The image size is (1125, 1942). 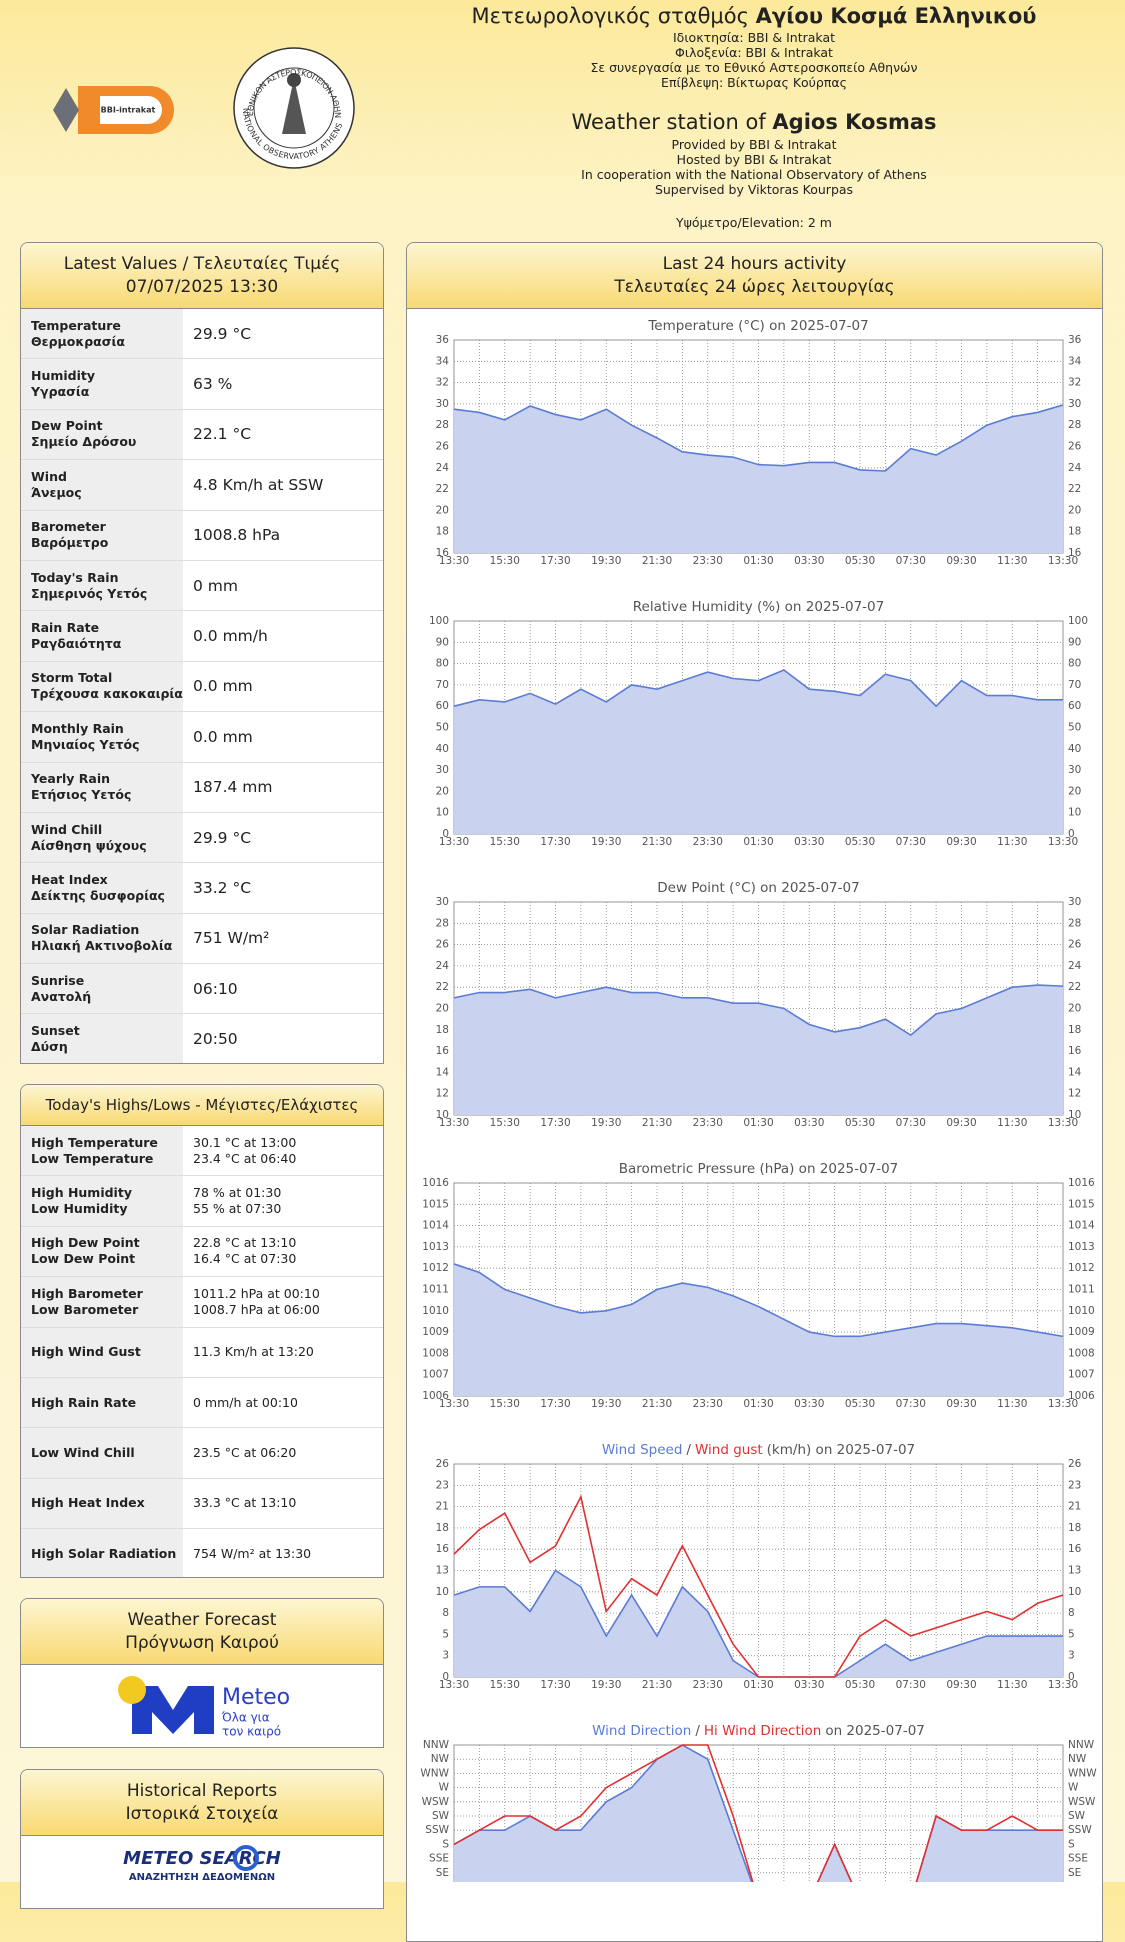 I want to click on panel-header: Today's Highs/Lows - Μέγιστες/Ελάχιστες, so click(x=202, y=1105).